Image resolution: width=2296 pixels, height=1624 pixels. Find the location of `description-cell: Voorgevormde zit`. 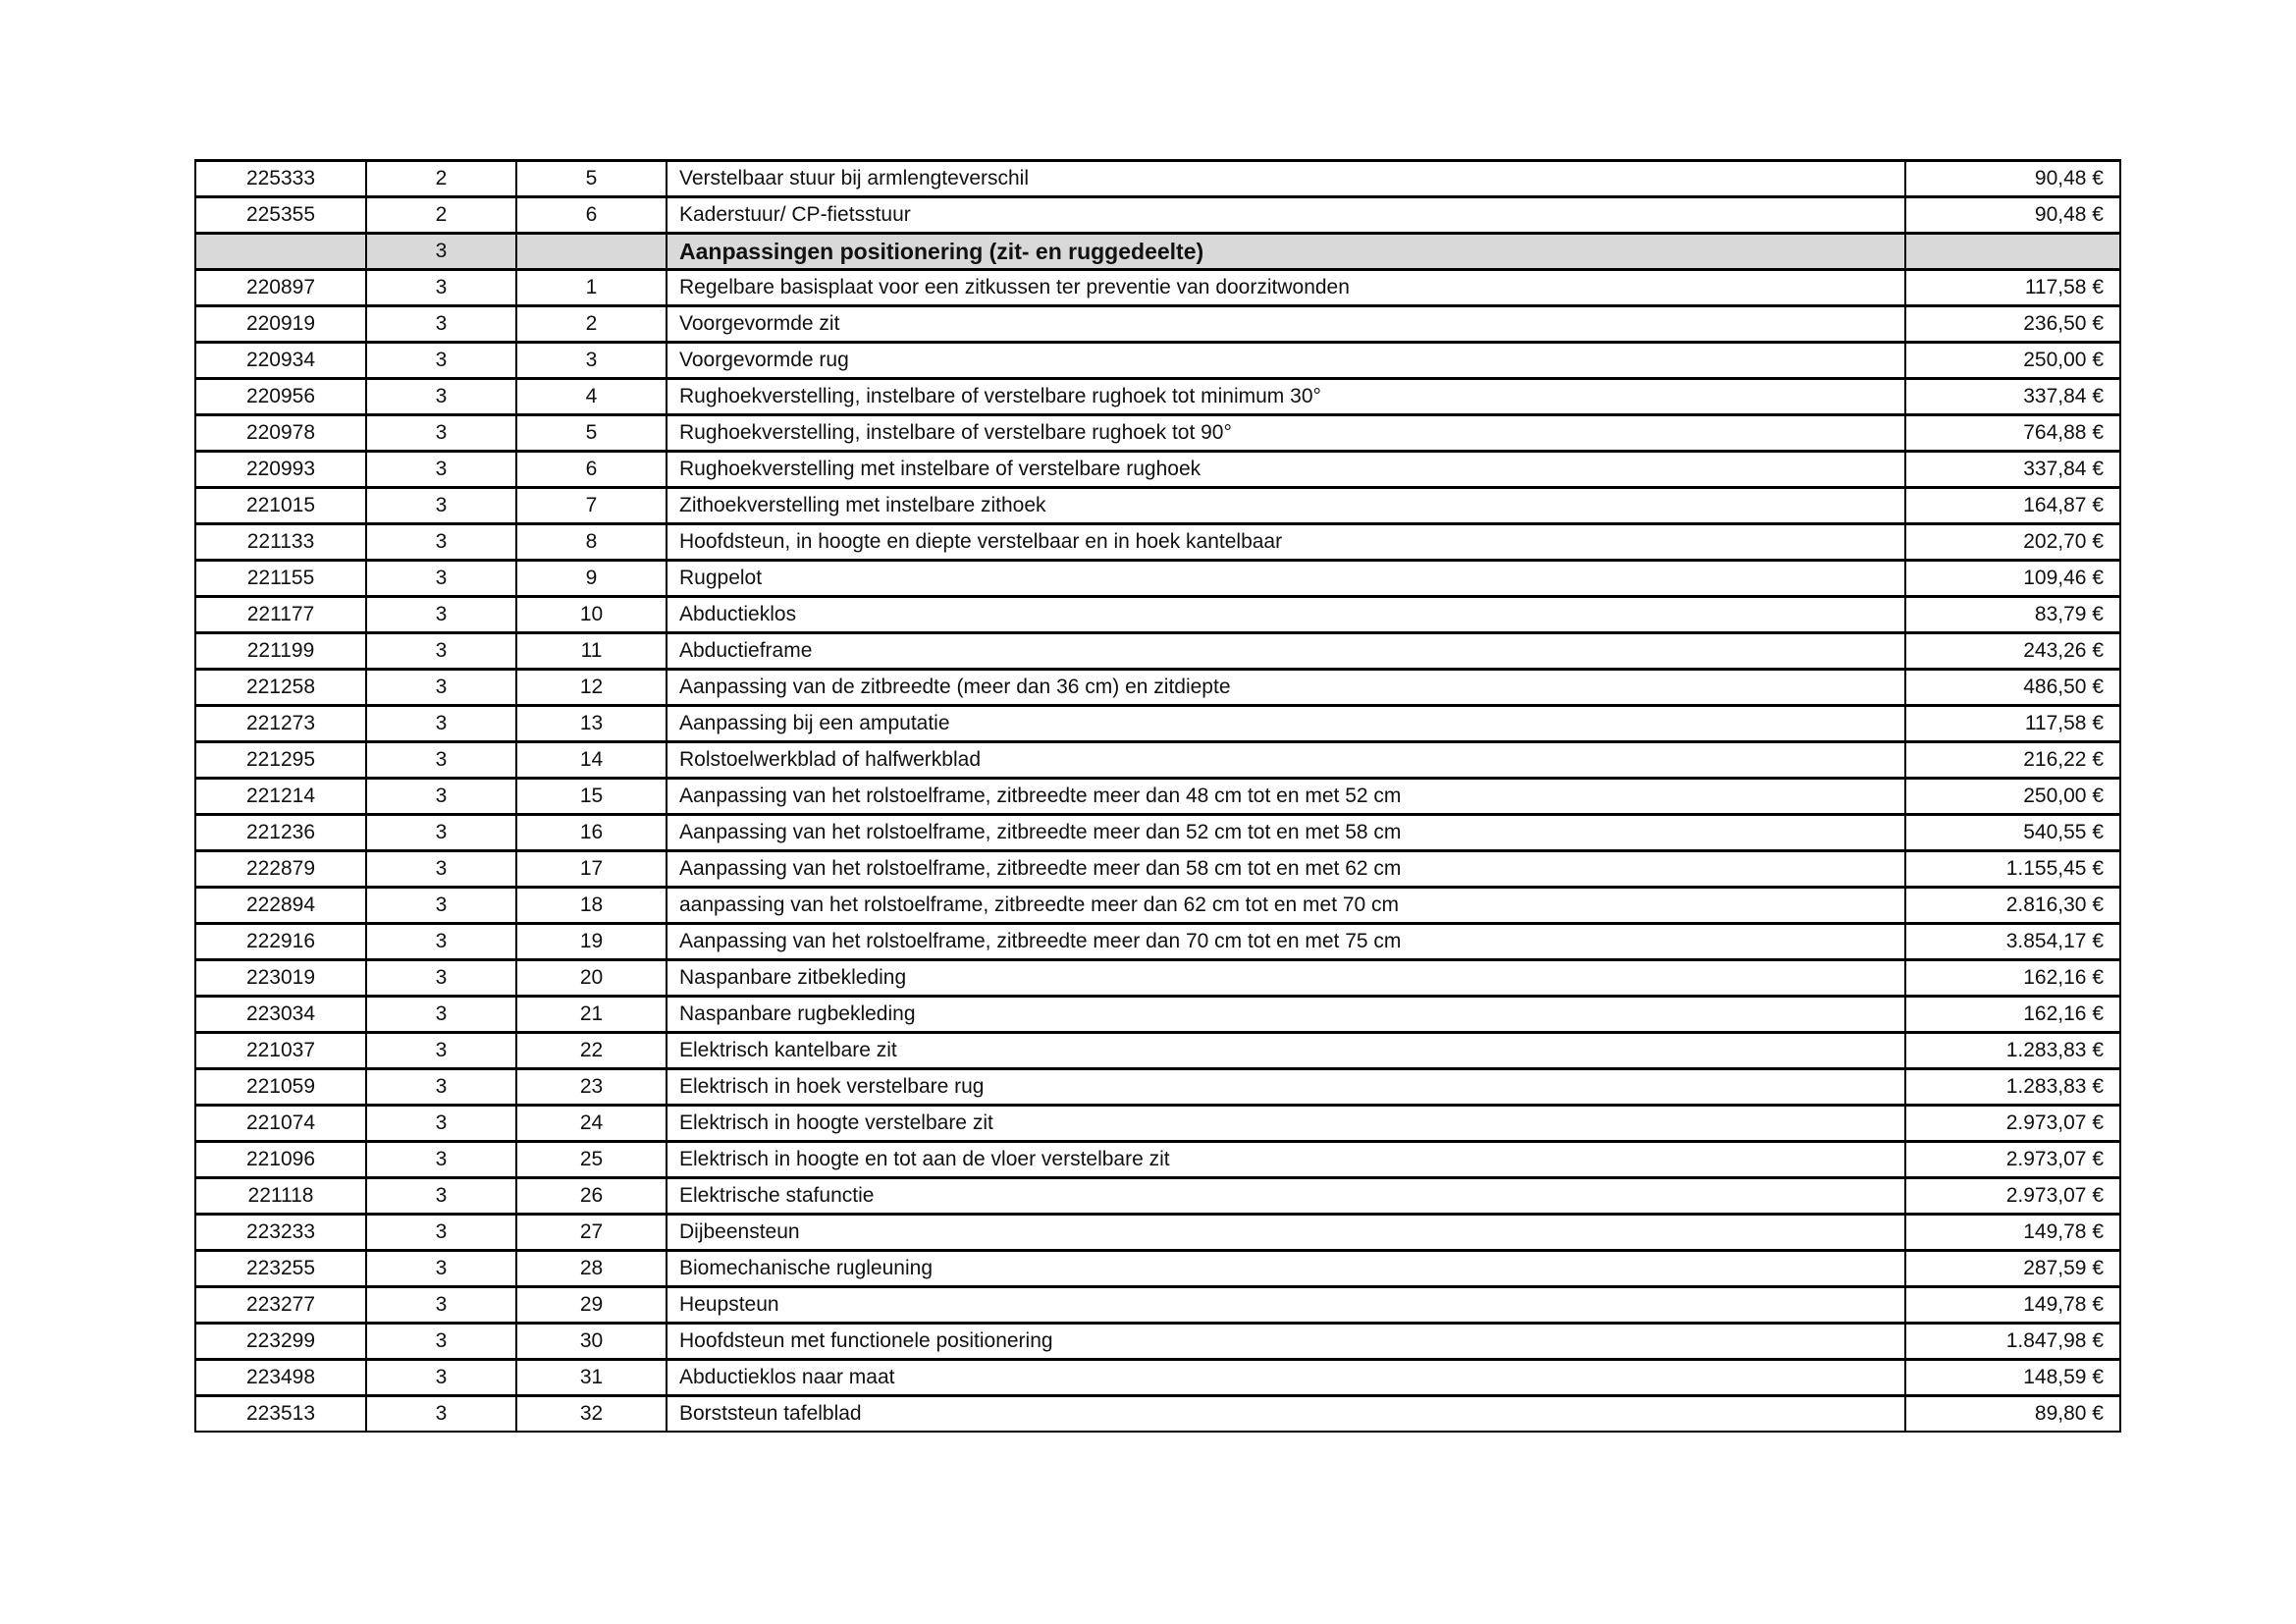

description-cell: Voorgevormde zit is located at coordinates (1286, 324).